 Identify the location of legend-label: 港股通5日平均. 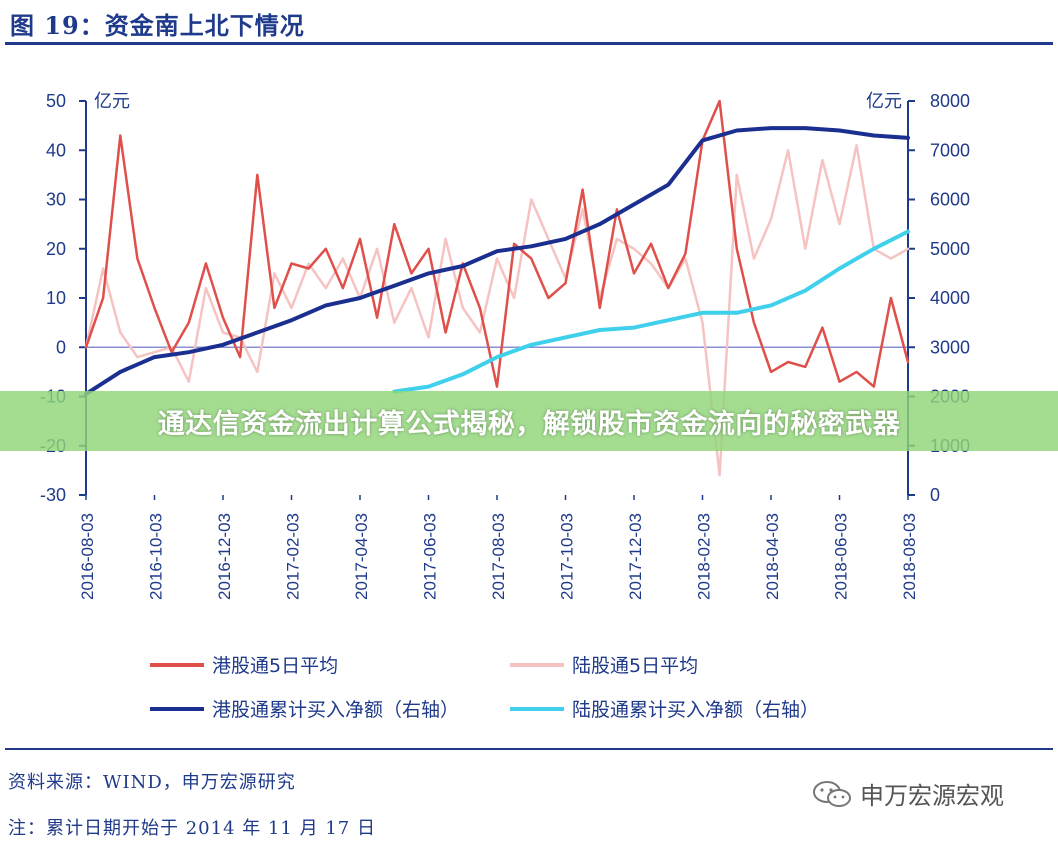
(275, 666).